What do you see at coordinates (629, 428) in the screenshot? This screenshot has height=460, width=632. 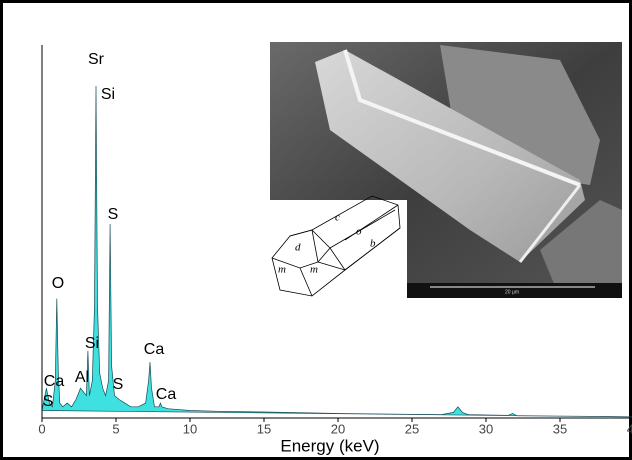 I see `x-tick-label: 40` at bounding box center [629, 428].